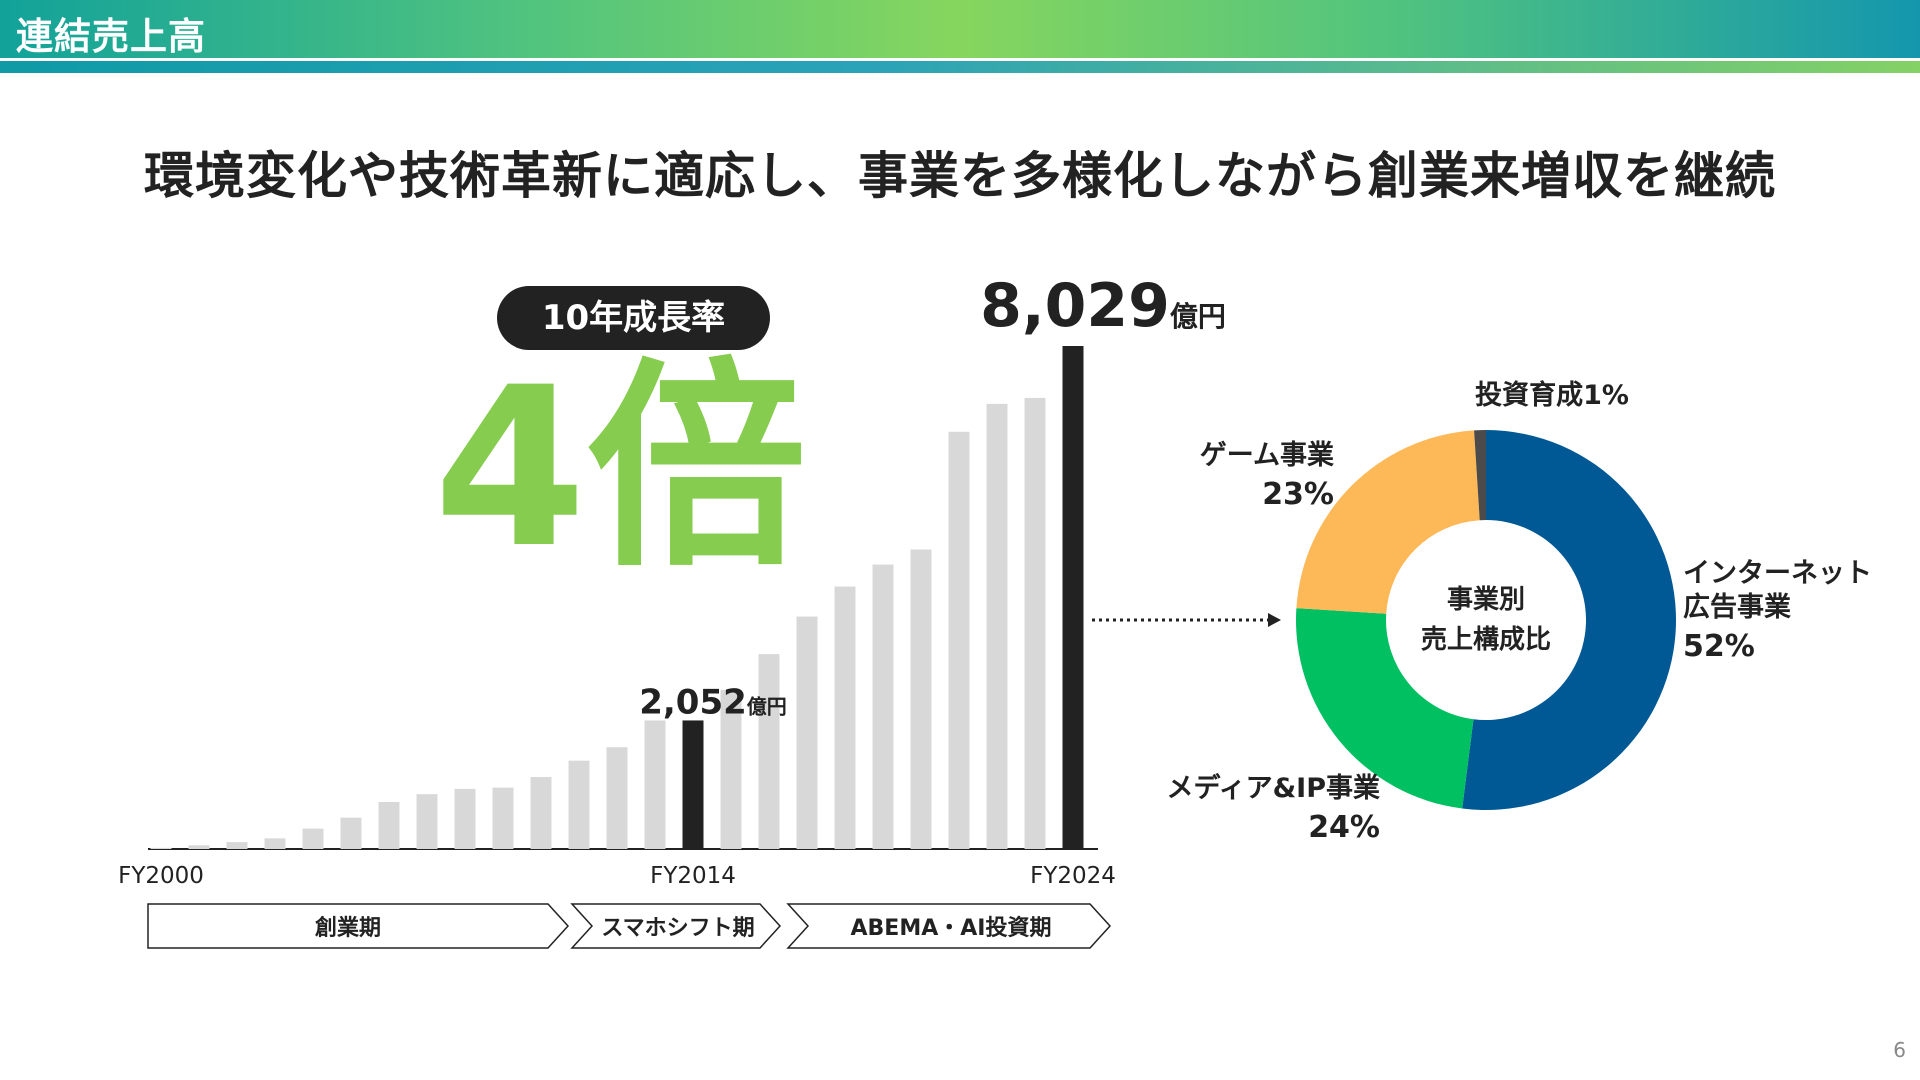 The height and width of the screenshot is (1080, 1920). I want to click on segment-name-label: 広告事業, so click(1737, 607).